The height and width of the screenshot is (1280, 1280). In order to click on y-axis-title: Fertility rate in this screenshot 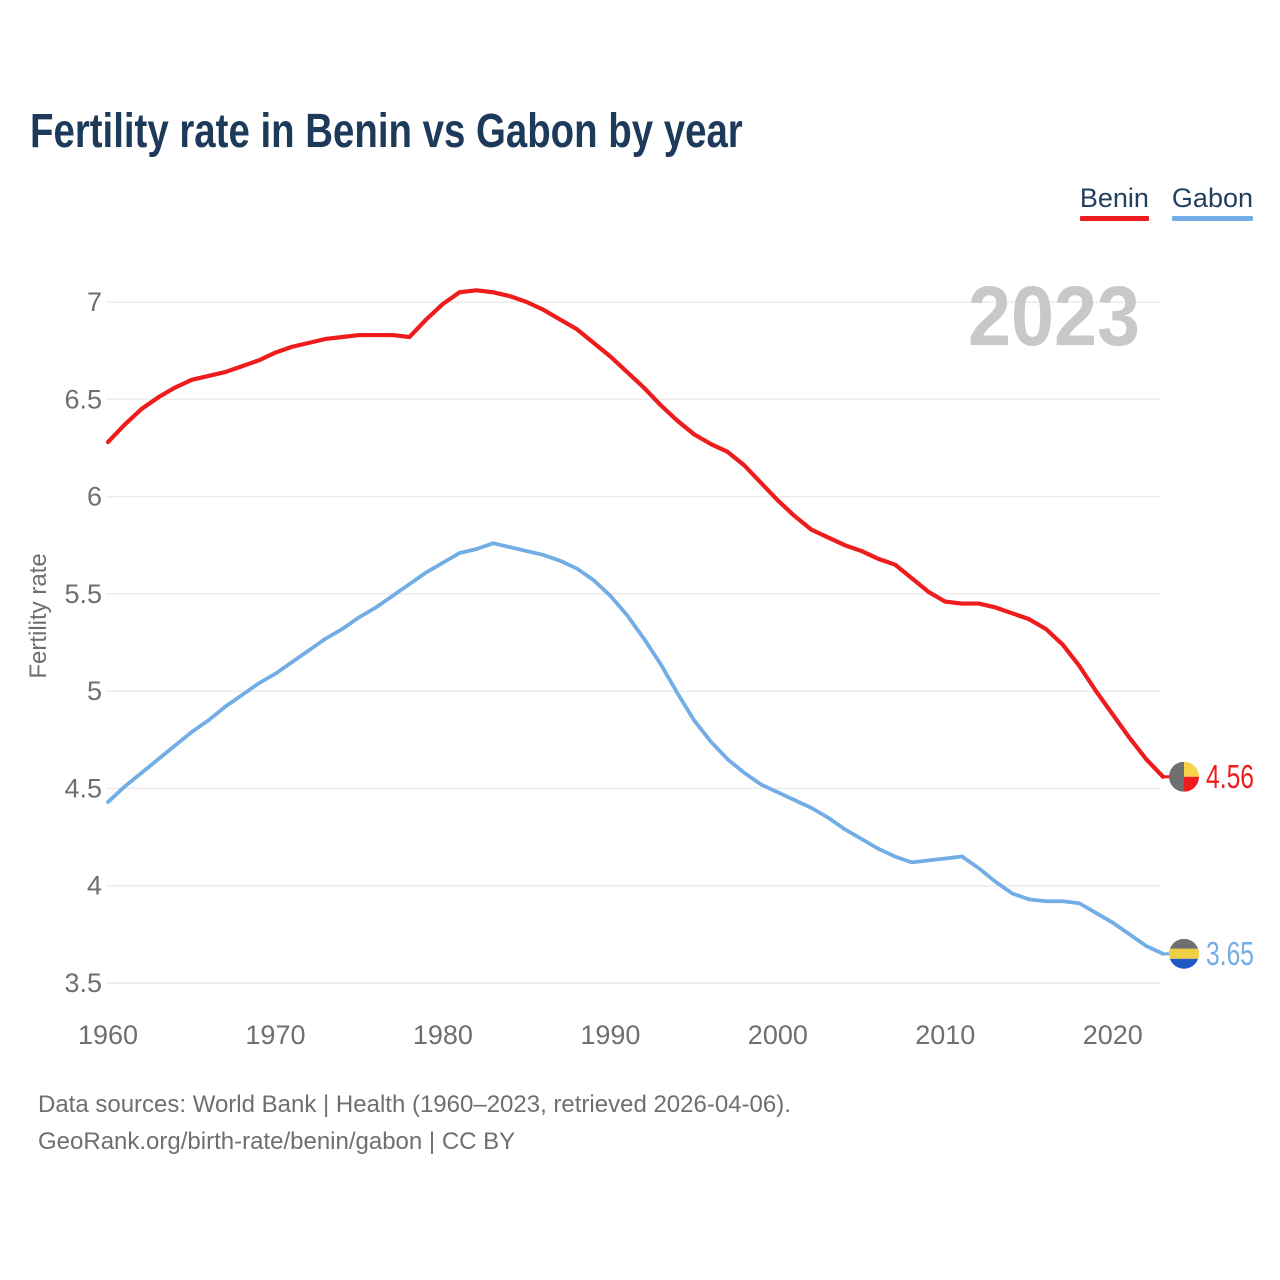, I will do `click(38, 615)`.